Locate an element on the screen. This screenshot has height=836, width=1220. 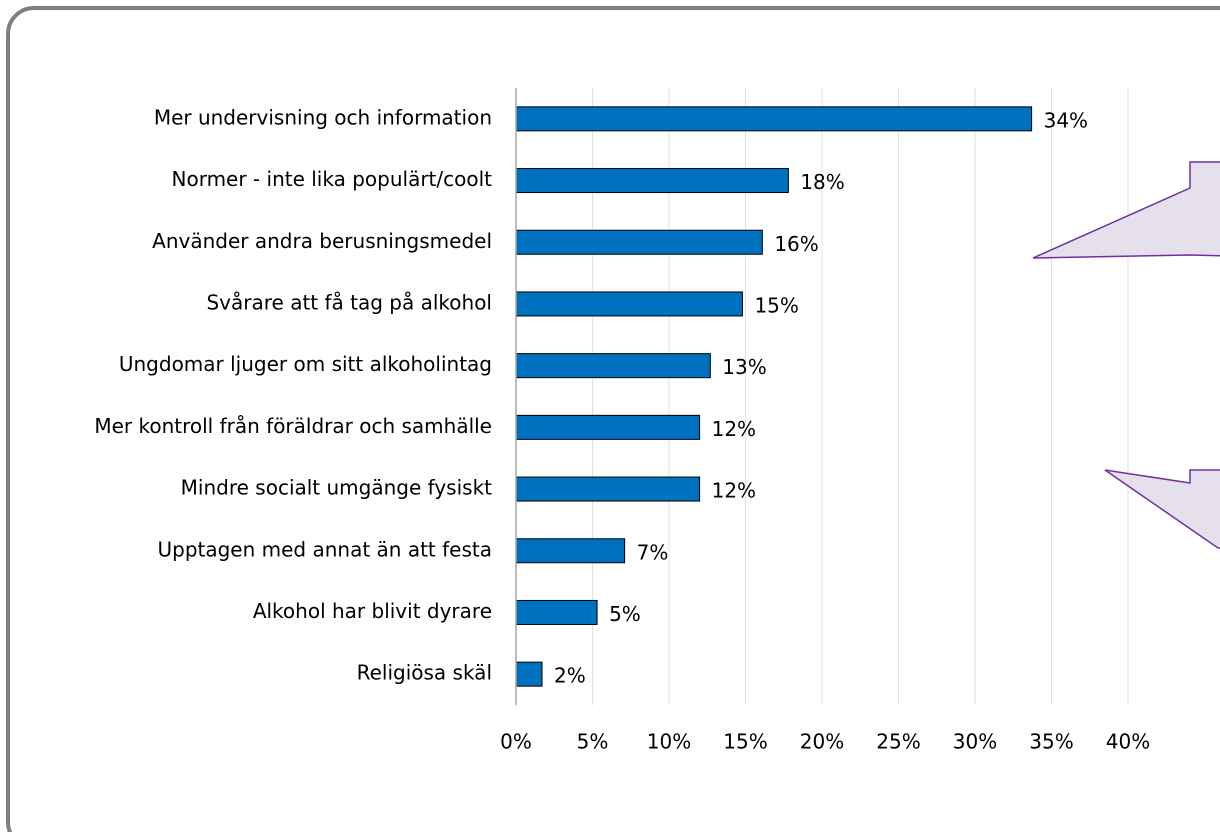
y-tick-label: Ungdomar ljuger om sitt alkoholintag is located at coordinates (305, 364).